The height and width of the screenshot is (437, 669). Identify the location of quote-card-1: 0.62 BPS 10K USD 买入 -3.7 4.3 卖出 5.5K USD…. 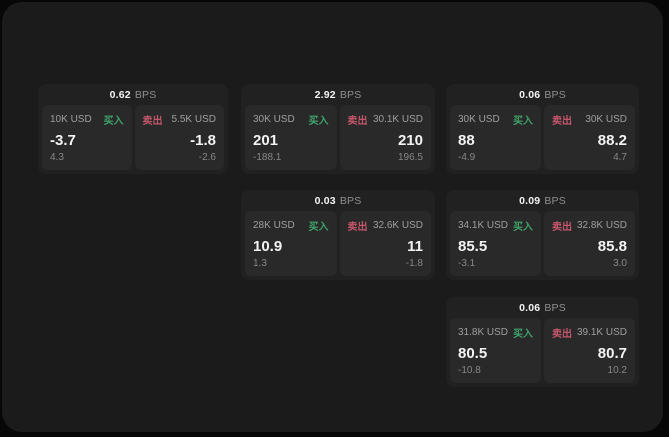
(133, 129).